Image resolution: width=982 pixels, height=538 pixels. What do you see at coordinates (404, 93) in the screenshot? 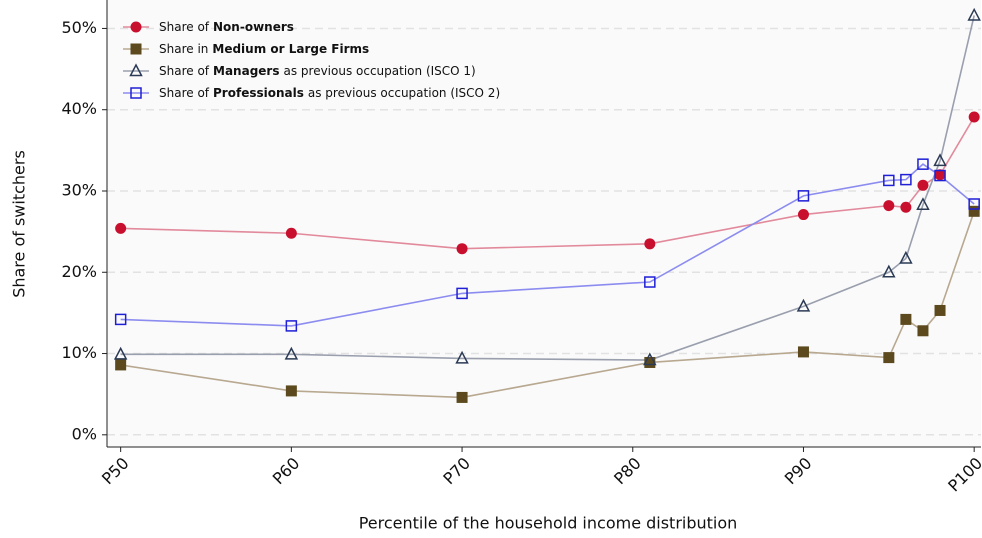
I see `legend-text: as previous occupation (ISCO 2)` at bounding box center [404, 93].